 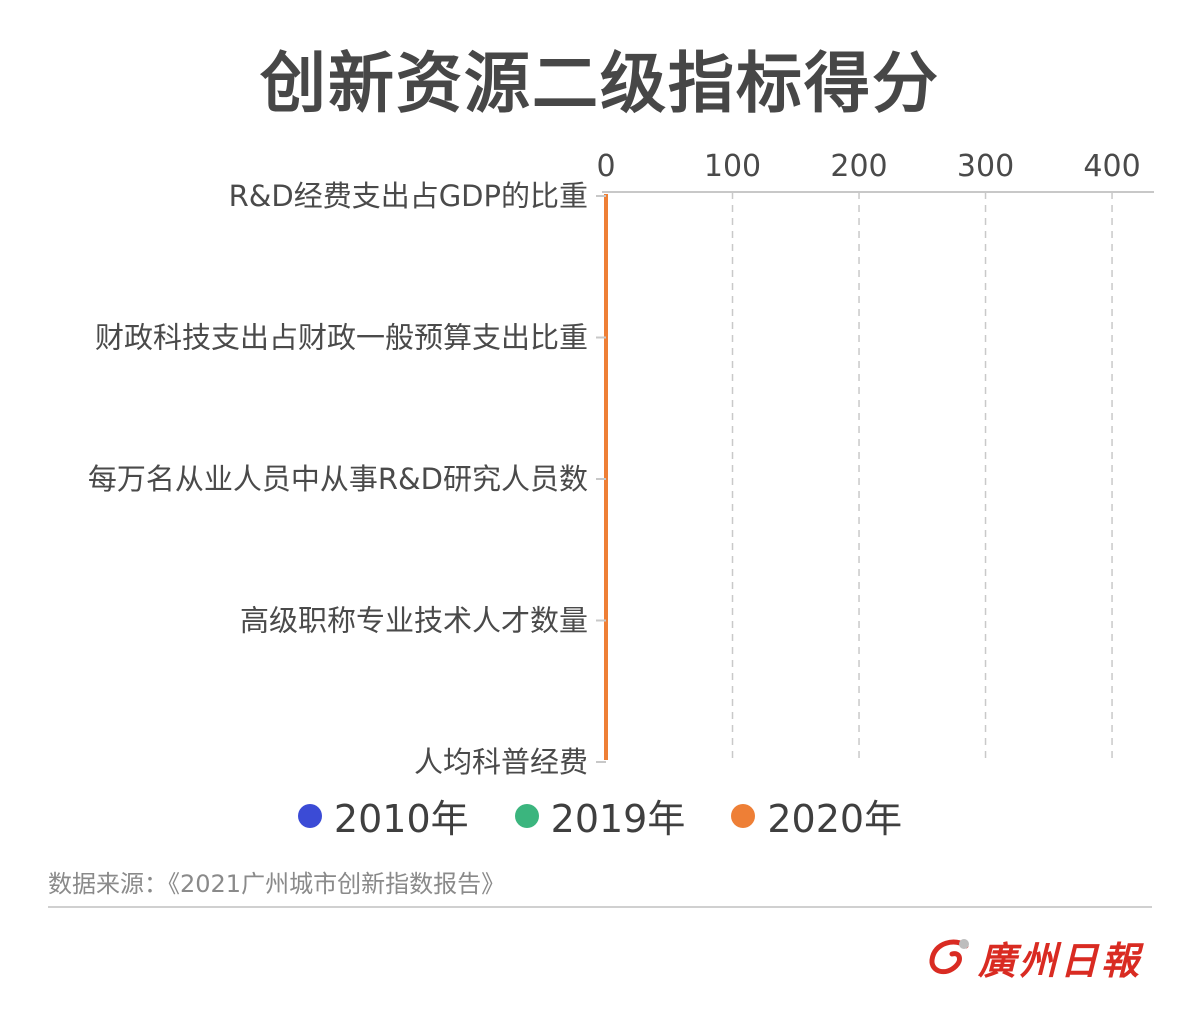 What do you see at coordinates (408, 196) in the screenshot?
I see `category-label: R&D经费支出占GDP的比重` at bounding box center [408, 196].